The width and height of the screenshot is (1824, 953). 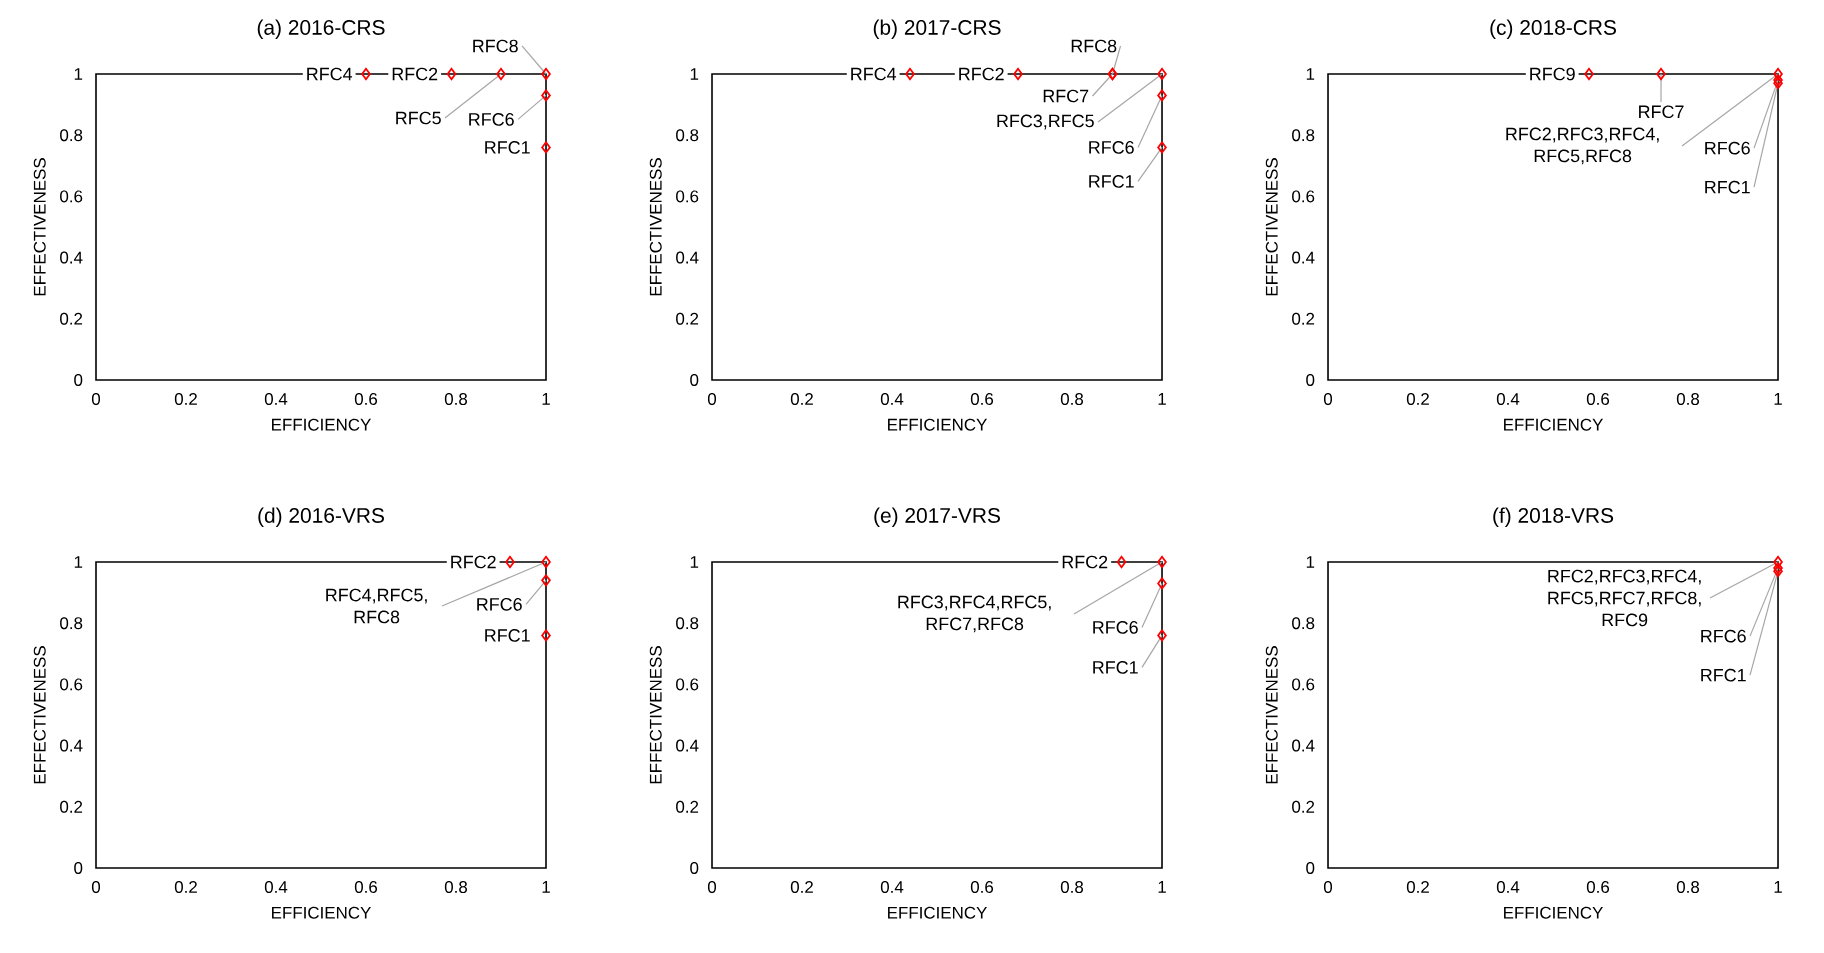 I want to click on annotation: RFC3,RFC4,RFC5, RFC7,RFC8, so click(x=974, y=614).